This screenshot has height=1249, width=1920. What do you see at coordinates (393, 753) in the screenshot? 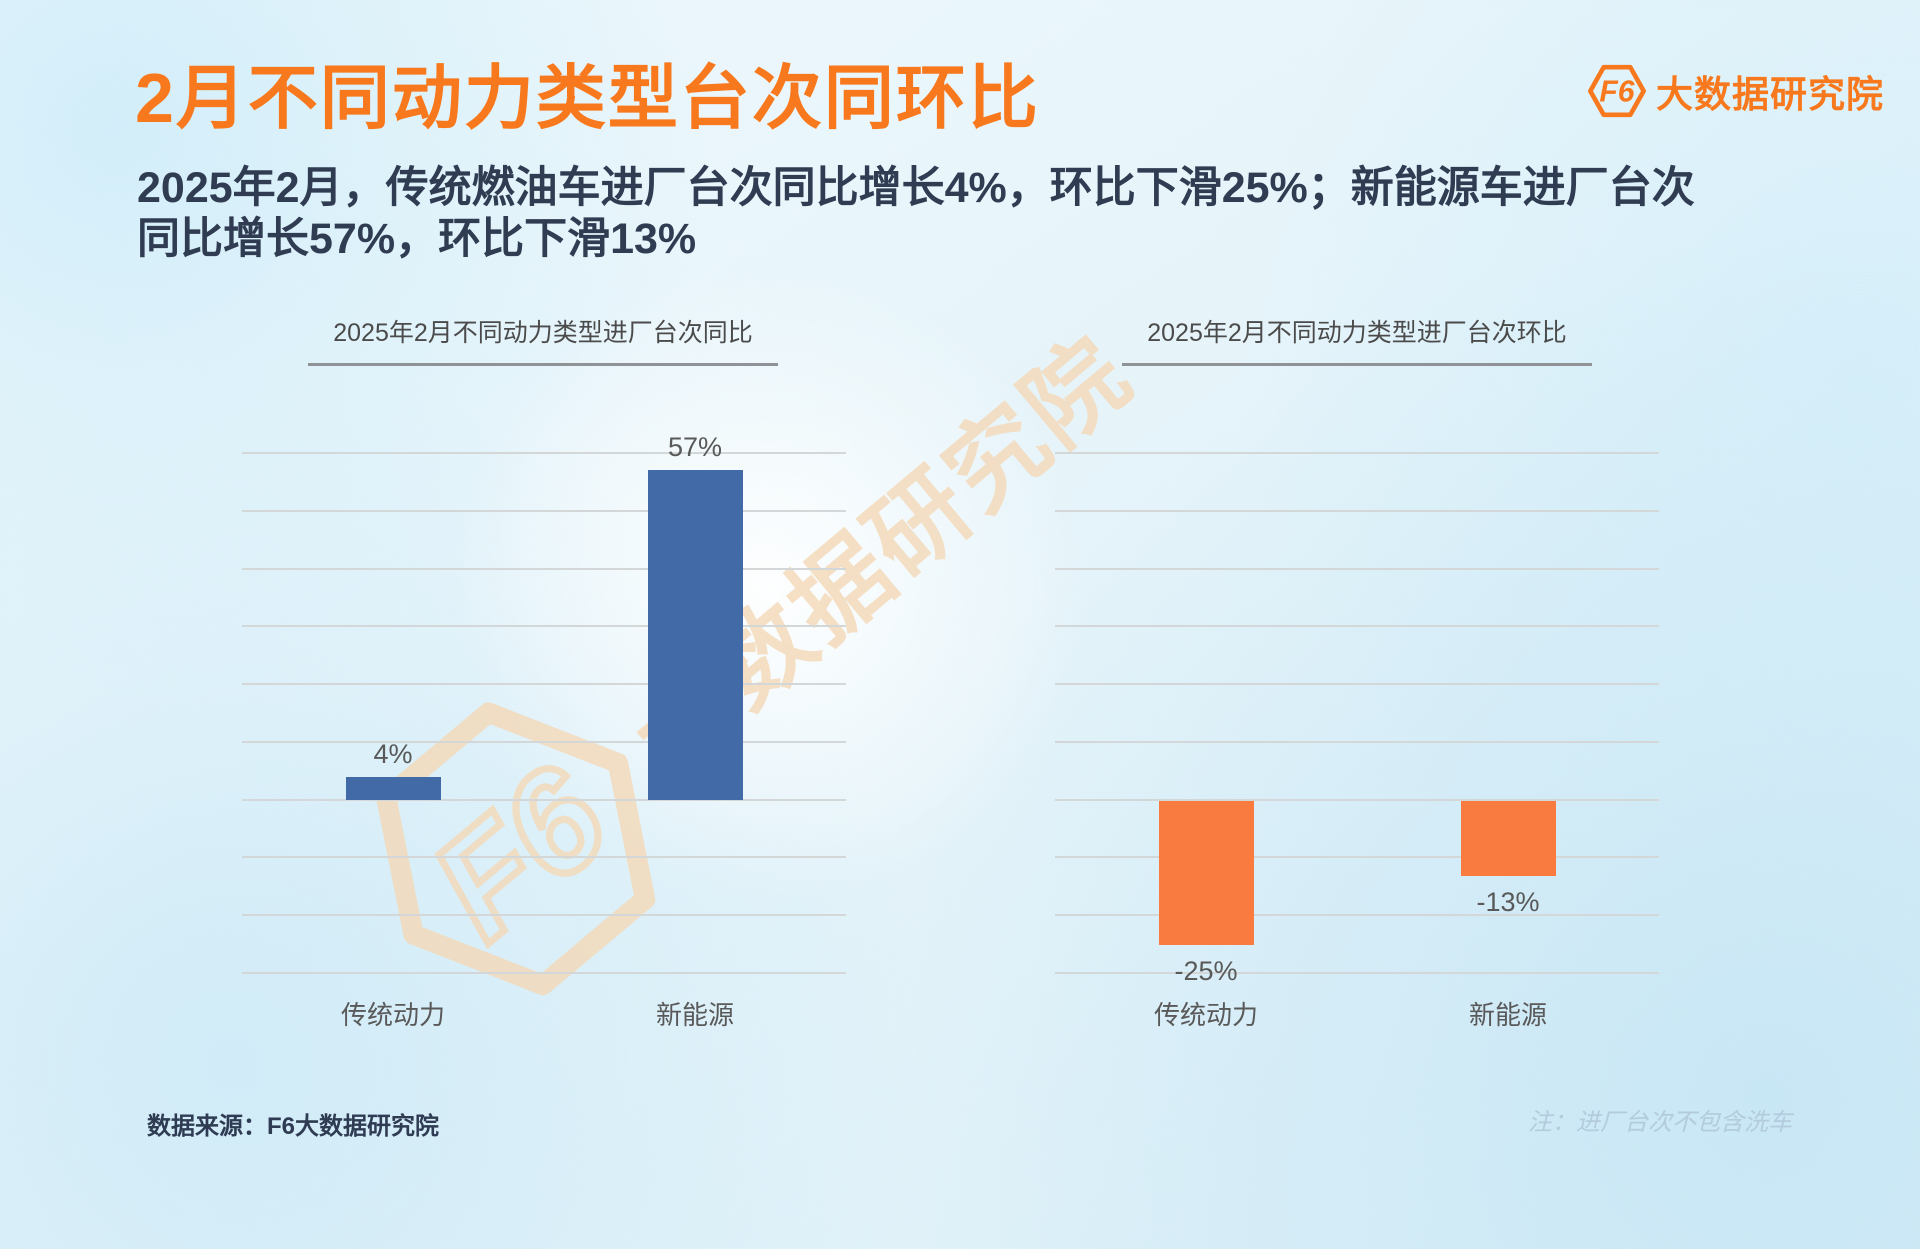
I see `value-label-traditional-power: 4%` at bounding box center [393, 753].